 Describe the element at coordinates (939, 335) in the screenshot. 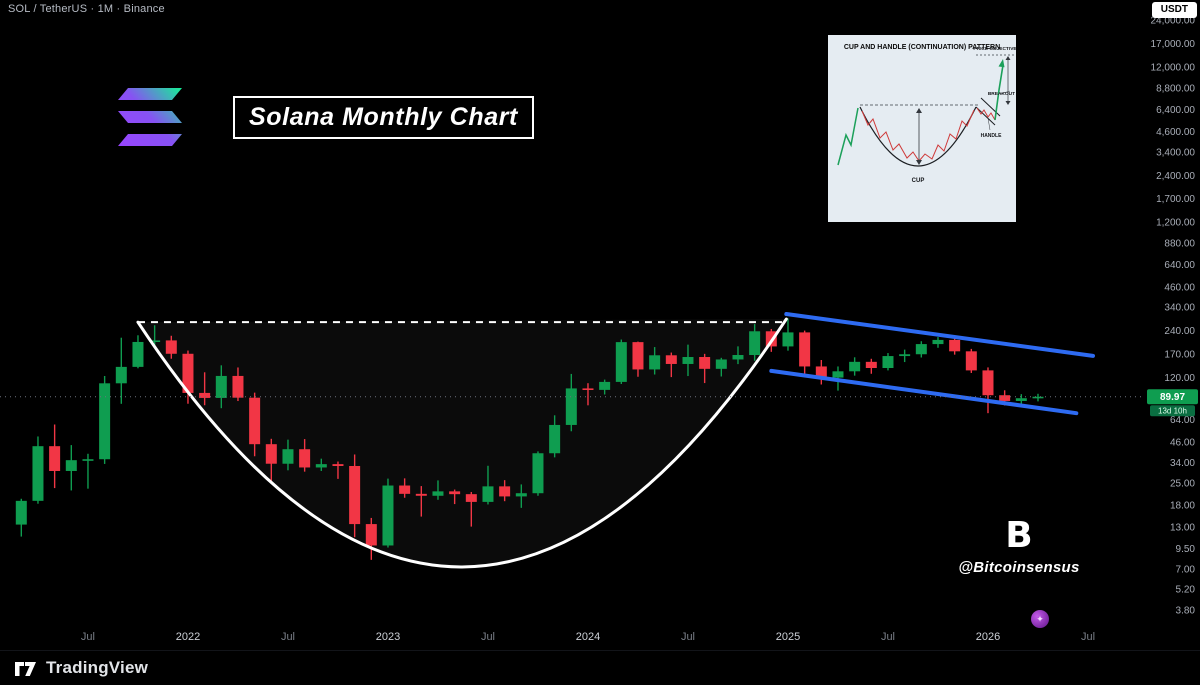

I see `channel-upper-line` at that location.